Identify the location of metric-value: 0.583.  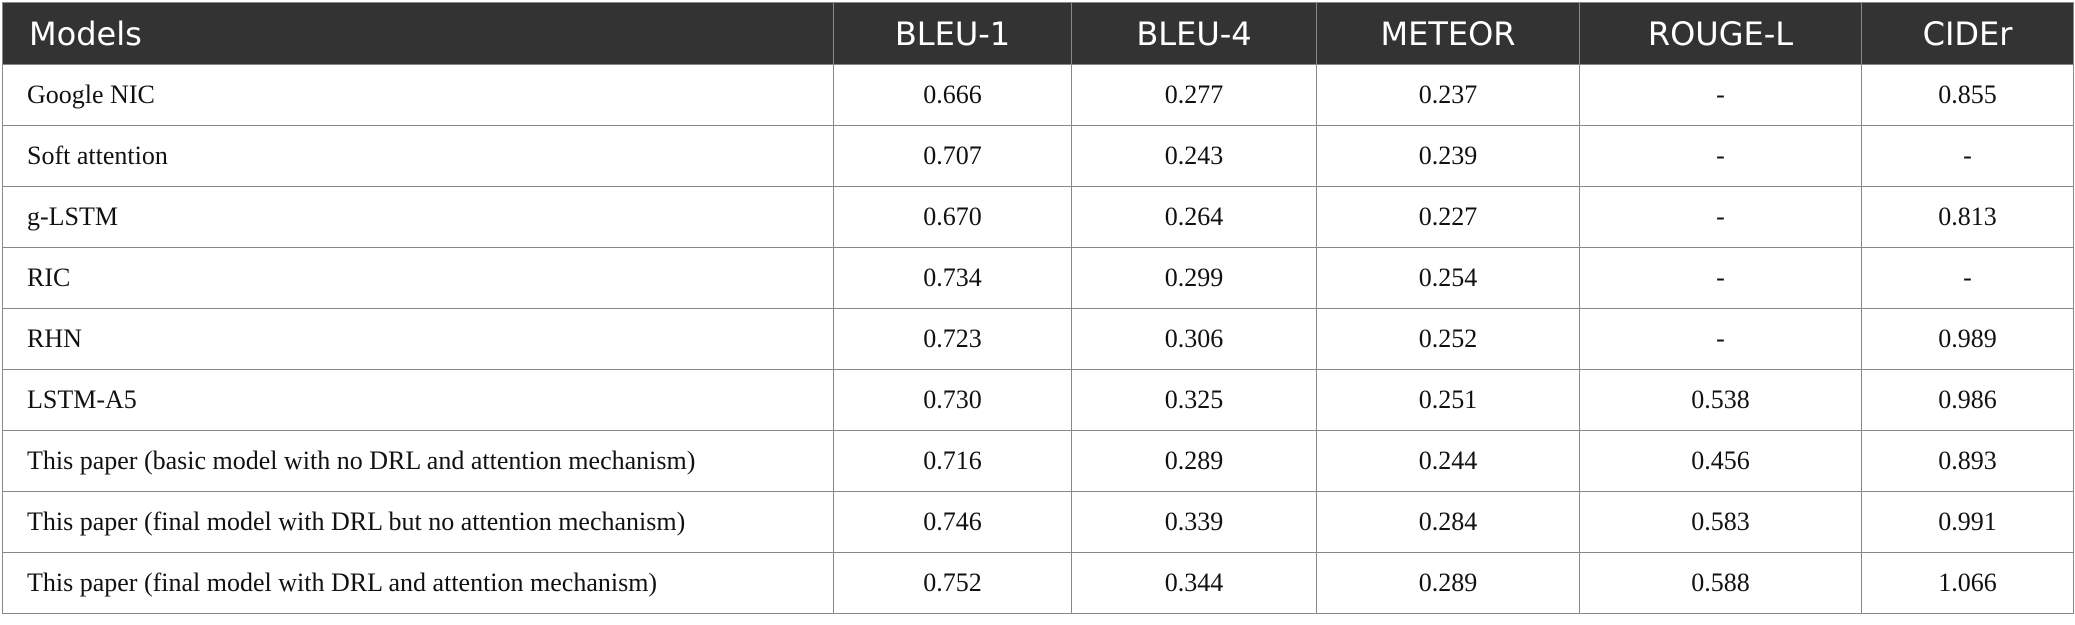
(1720, 522).